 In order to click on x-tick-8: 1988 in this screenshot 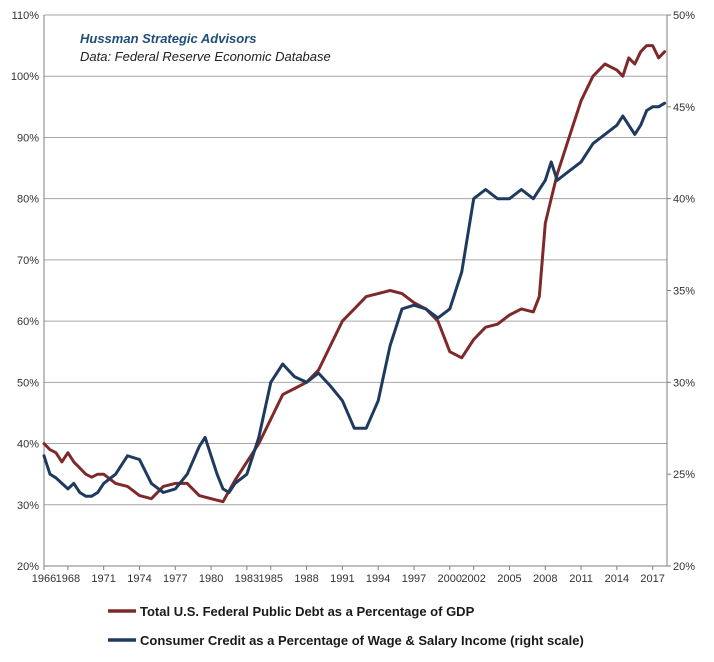, I will do `click(306, 579)`.